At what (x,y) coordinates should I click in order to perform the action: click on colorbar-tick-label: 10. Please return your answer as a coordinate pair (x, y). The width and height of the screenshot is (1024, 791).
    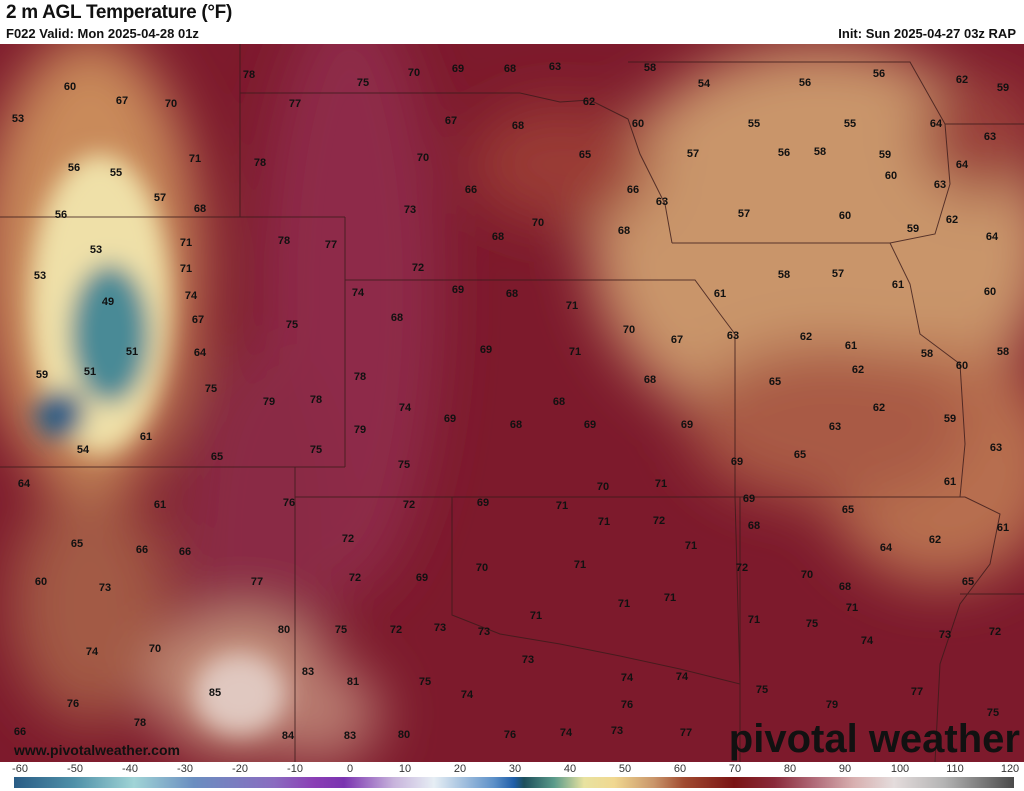
    Looking at the image, I should click on (405, 769).